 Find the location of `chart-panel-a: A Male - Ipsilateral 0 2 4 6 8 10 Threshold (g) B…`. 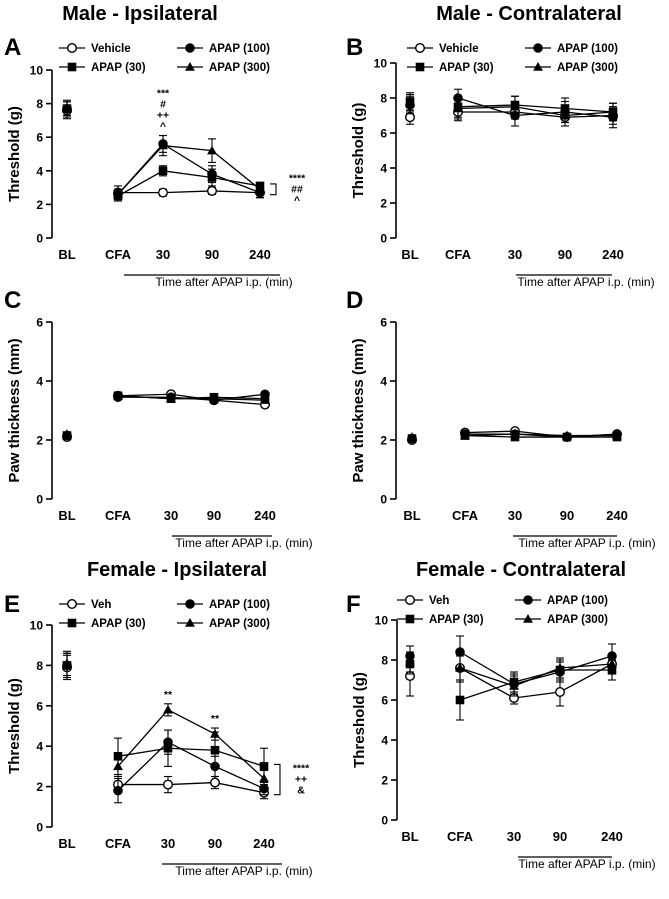

chart-panel-a: A Male - Ipsilateral 0 2 4 6 8 10 Threshold (g) B… is located at coordinates (155, 146).